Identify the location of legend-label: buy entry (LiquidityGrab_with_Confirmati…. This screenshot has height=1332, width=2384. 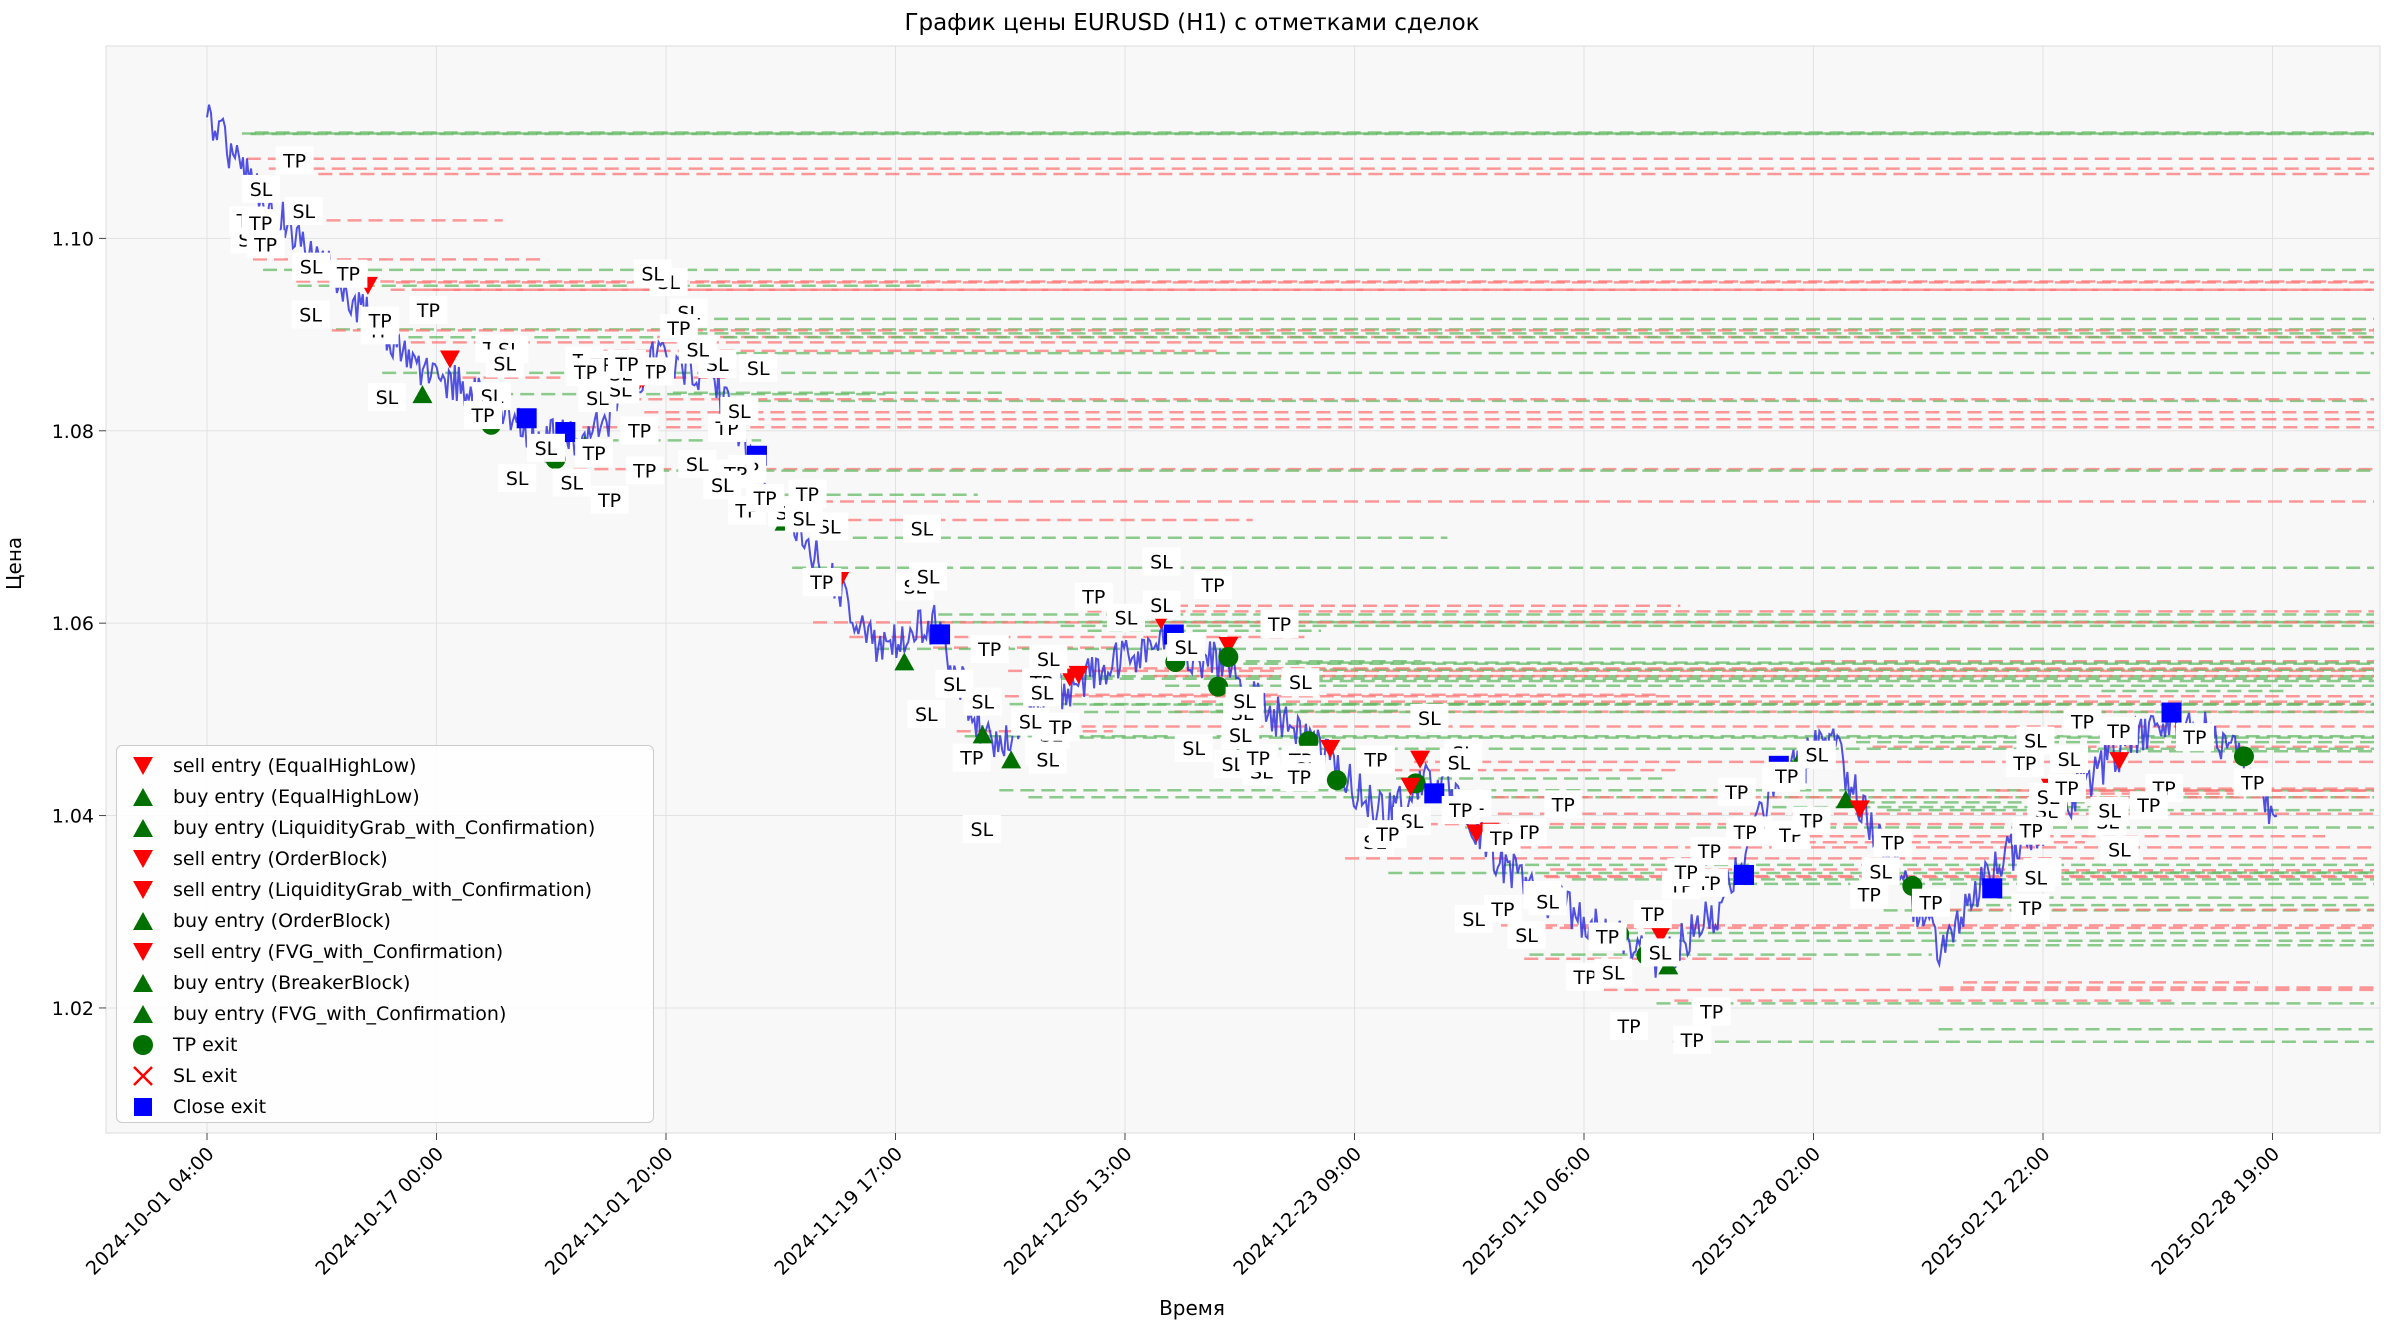
(384, 827).